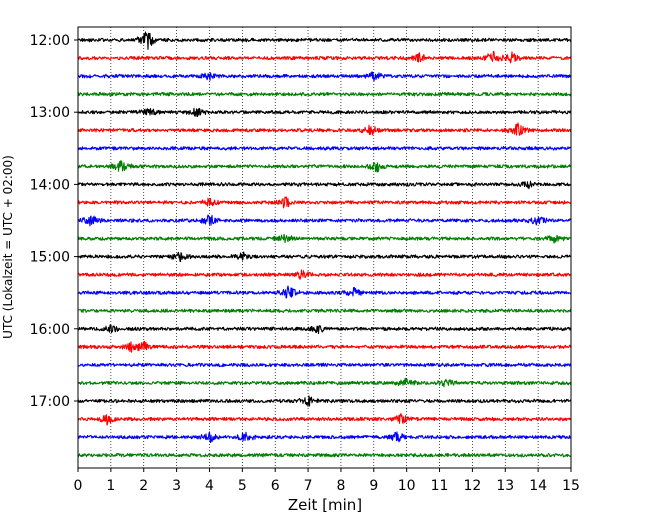  Describe the element at coordinates (50, 258) in the screenshot. I see `y-tick-label: 15:00` at that location.